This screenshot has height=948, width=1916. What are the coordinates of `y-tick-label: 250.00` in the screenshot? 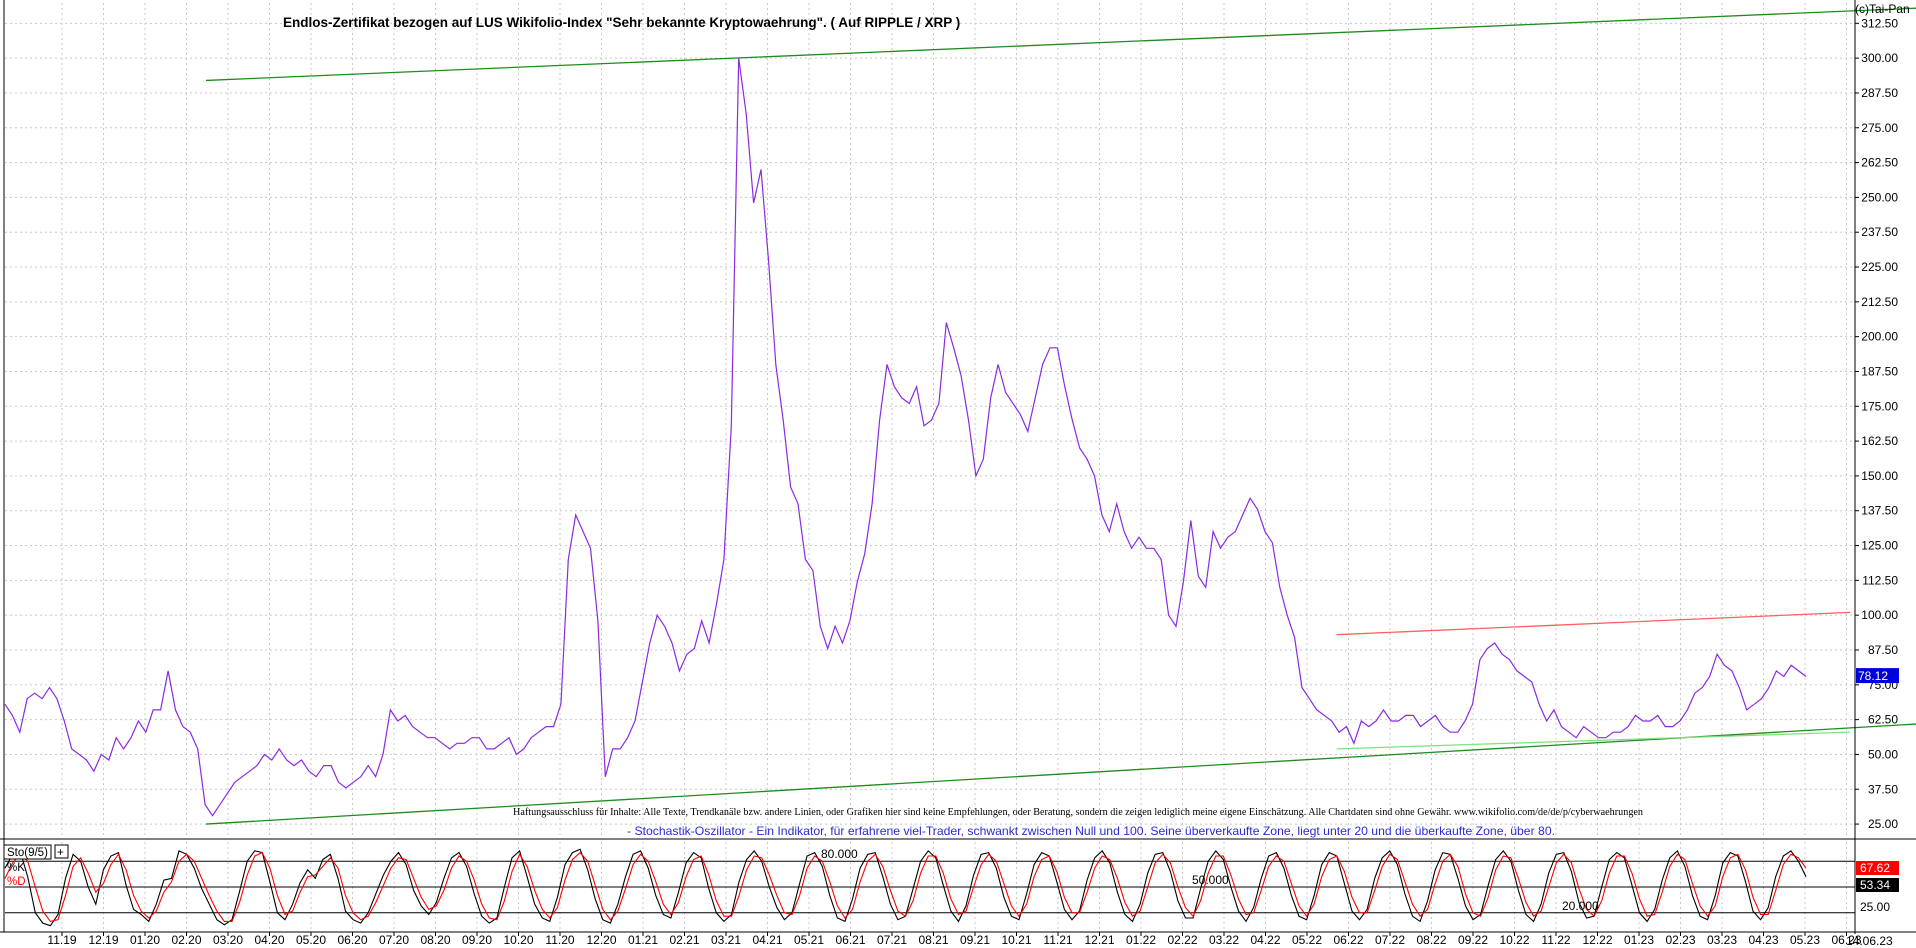 It's located at (1879, 197).